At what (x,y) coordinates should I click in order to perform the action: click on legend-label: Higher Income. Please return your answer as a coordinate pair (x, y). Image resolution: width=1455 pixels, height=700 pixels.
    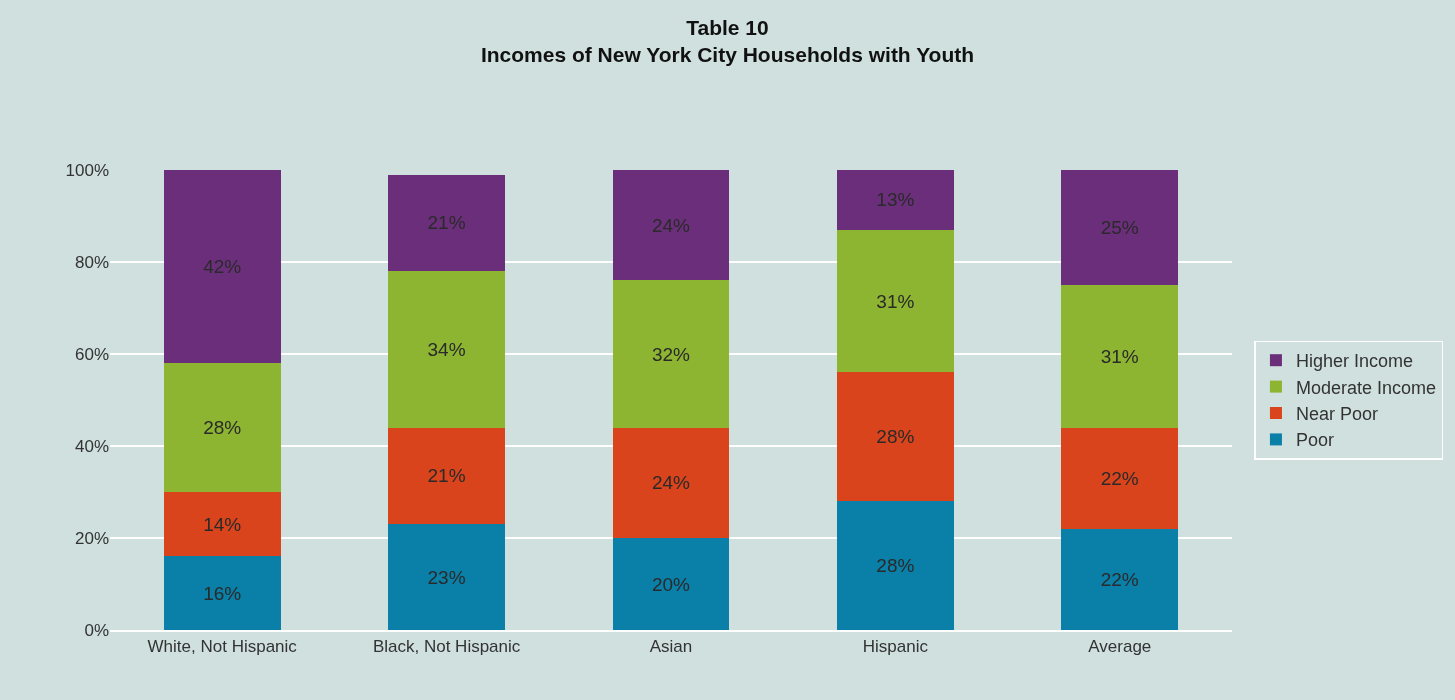
    Looking at the image, I should click on (1354, 361).